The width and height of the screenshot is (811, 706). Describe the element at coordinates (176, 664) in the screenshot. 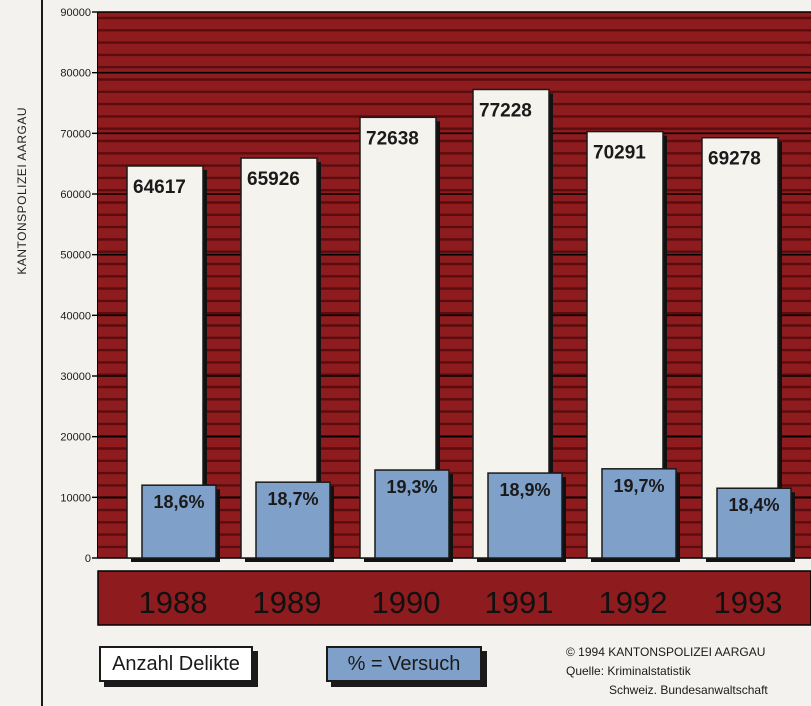

I see `legend-total-offences: Anzahl Delikte` at that location.